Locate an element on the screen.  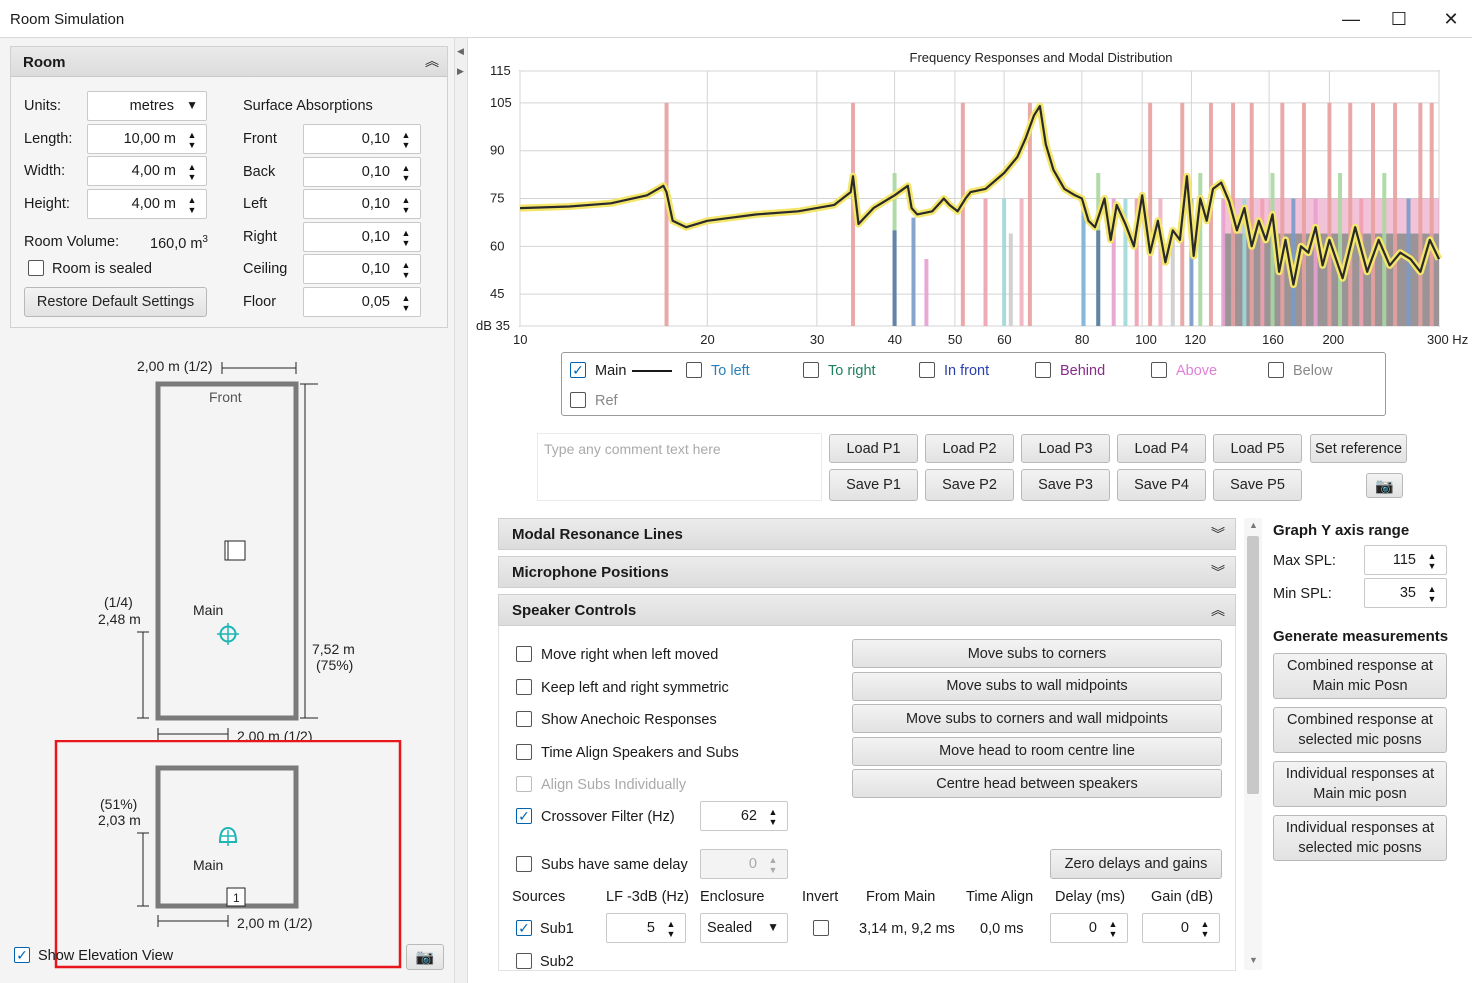
move-button: Move subs to corners is located at coordinates (1037, 653).